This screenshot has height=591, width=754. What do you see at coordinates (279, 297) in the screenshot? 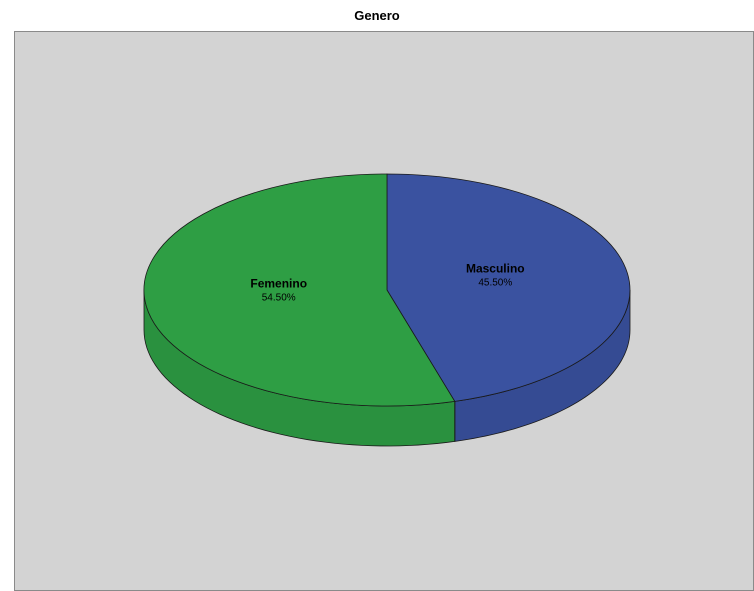
I see `slice-value-femenino: 54.50%` at bounding box center [279, 297].